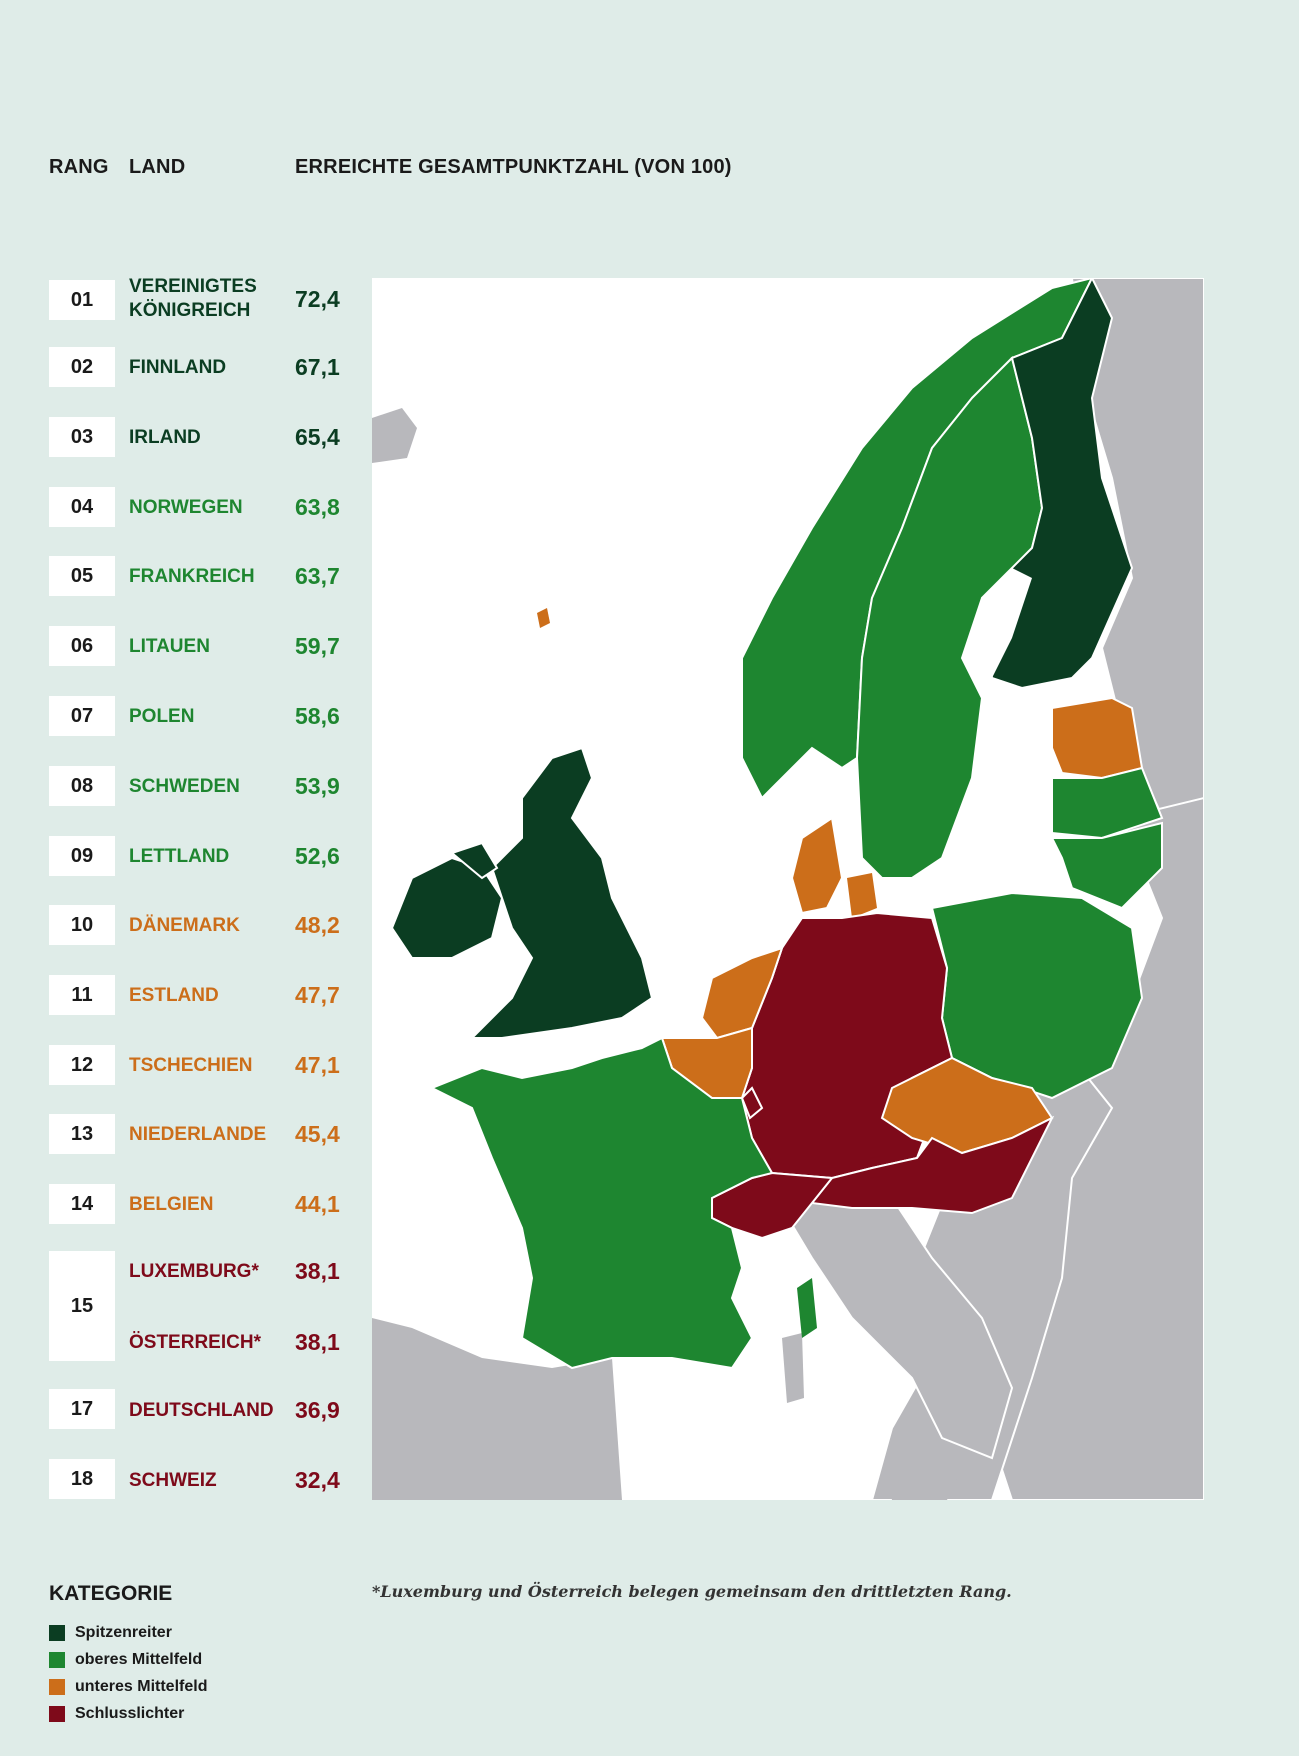  Describe the element at coordinates (82, 1409) in the screenshot. I see `rank-badge: 17` at that location.